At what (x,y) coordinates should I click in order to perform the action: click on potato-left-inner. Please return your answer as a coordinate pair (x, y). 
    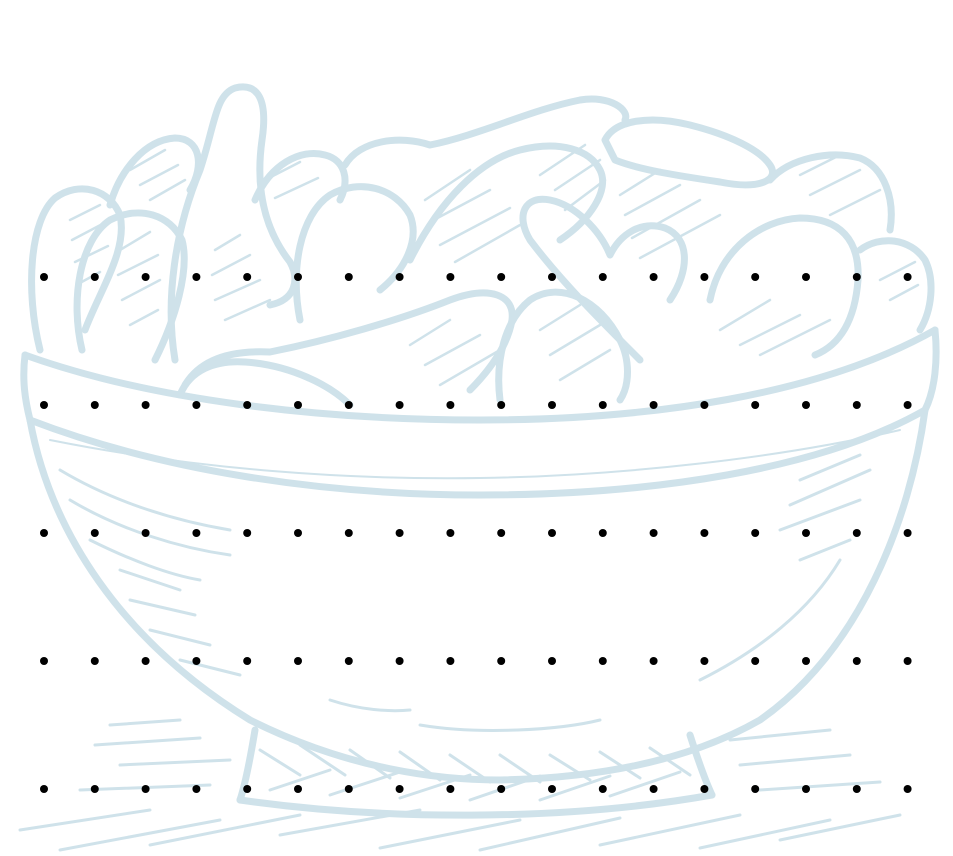
    Looking at the image, I should click on (130, 286).